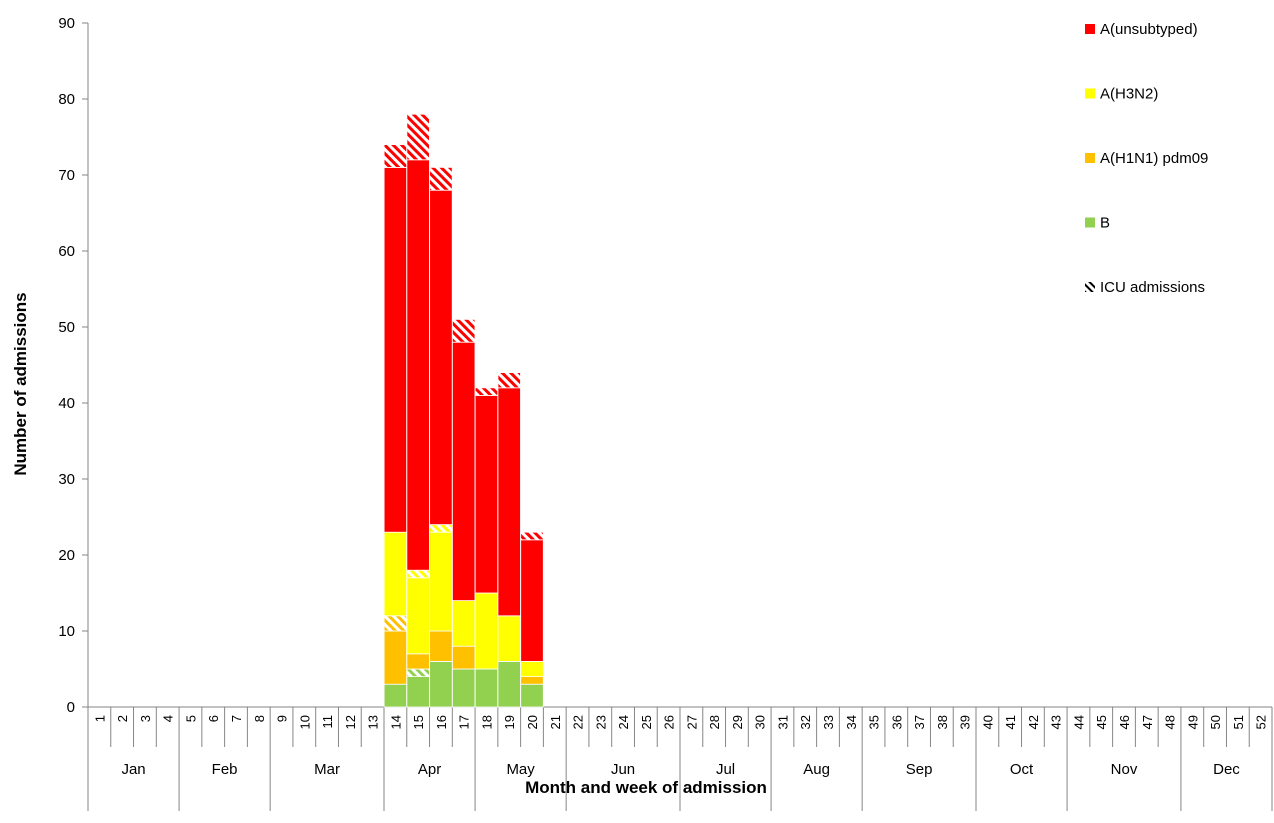 This screenshot has width=1274, height=823. Describe the element at coordinates (919, 769) in the screenshot. I see `month-label-sep: Sep` at that location.